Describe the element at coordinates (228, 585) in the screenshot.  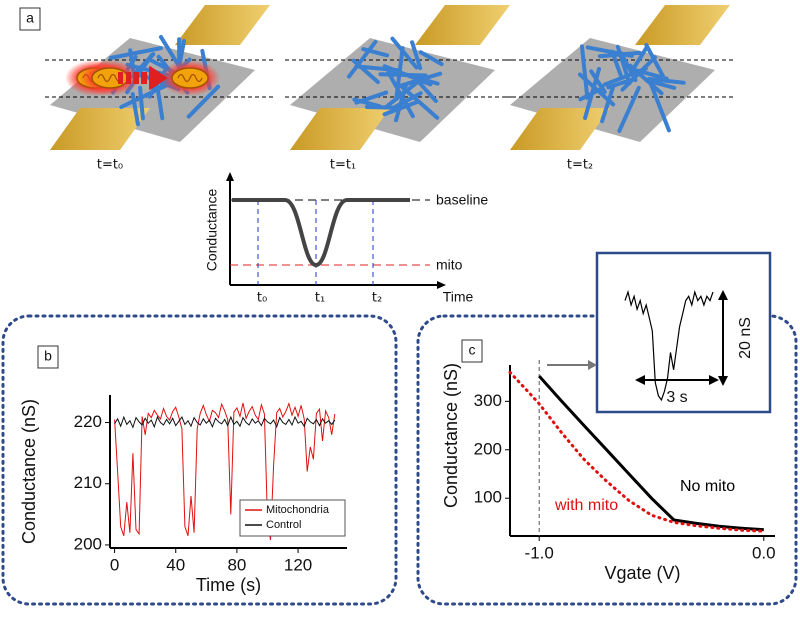
I see `x-label: Time (s)` at that location.